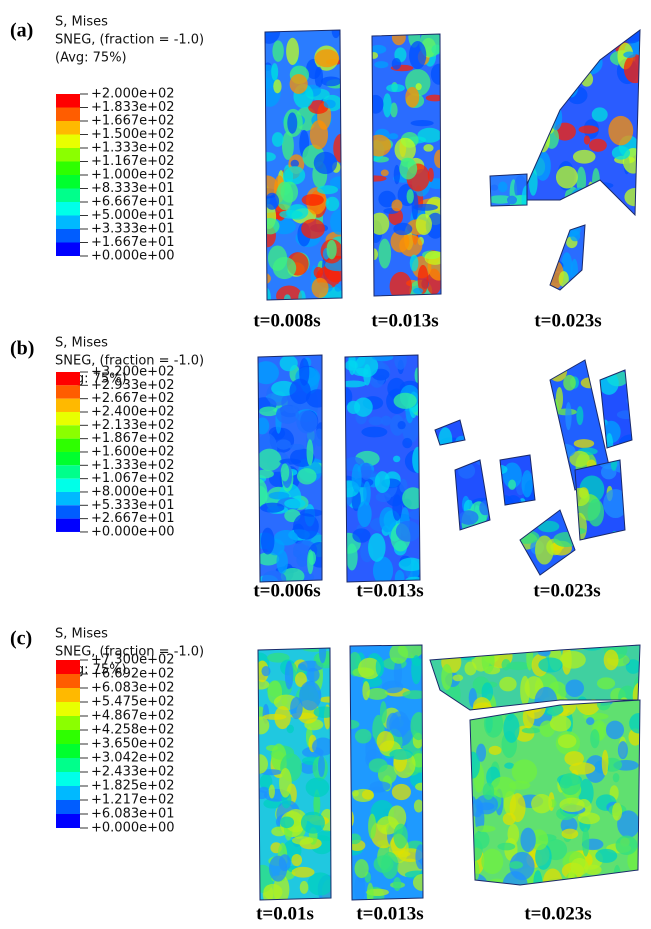 This screenshot has height=929, width=651. Describe the element at coordinates (133, 531) in the screenshot. I see `legend-tick-label: +0.000e+00` at that location.